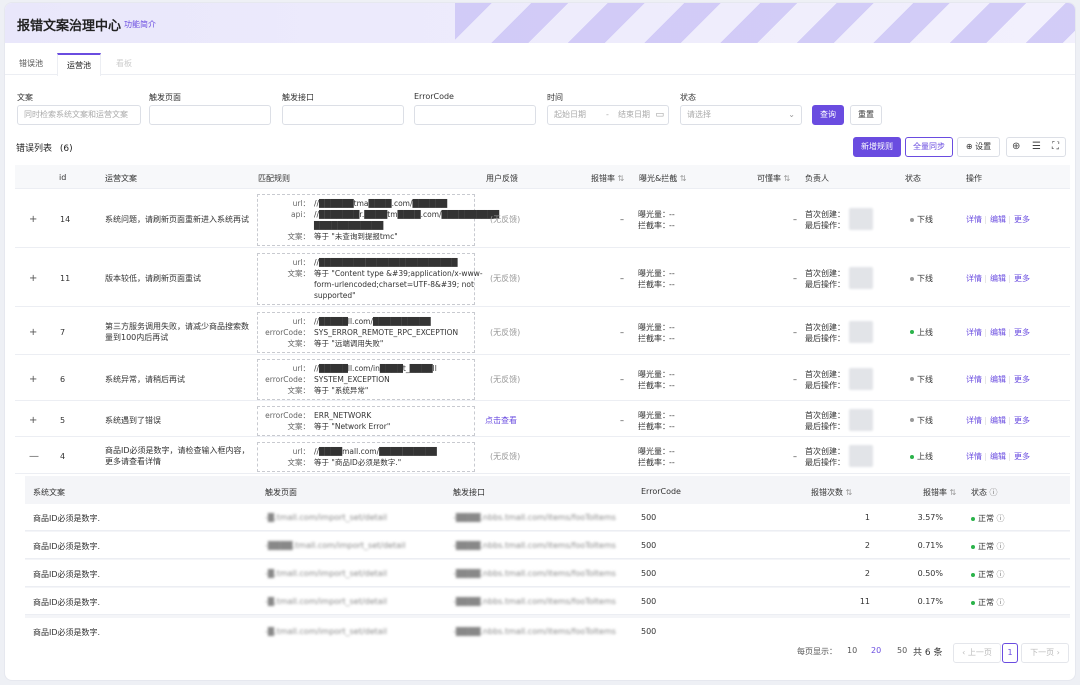 Image resolution: width=1080 pixels, height=685 pixels. I want to click on copy-search-input: 同时检索系统文案和运营文案, so click(79, 115).